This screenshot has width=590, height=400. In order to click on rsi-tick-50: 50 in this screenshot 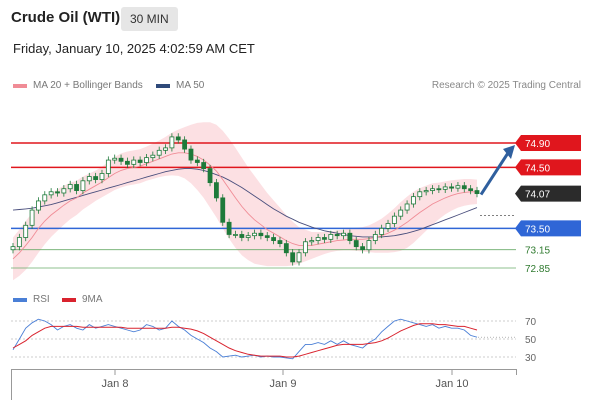, I will do `click(531, 340)`.